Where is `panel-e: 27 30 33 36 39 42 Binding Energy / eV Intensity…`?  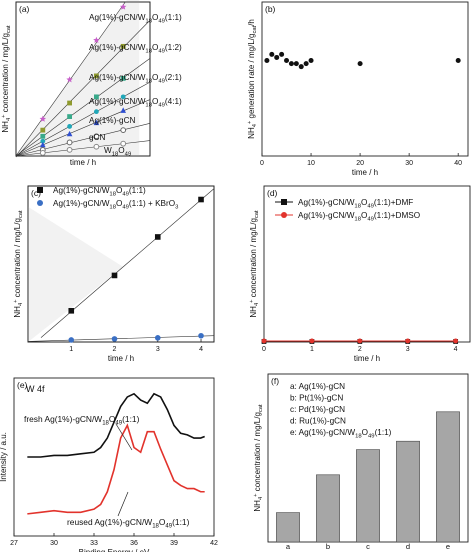 panel-e: 27 30 33 36 39 42 Binding Energy / eV Intensity… is located at coordinates (109, 464).